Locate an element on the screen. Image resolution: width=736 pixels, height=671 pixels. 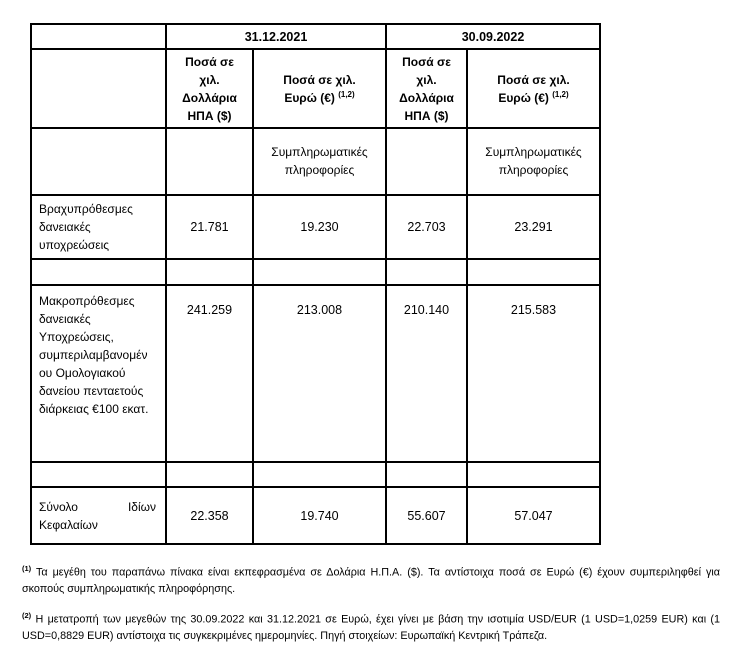
supplementary-info-label-2021: Συμπληρωματικές πληροφορίες is located at coordinates (319, 161).